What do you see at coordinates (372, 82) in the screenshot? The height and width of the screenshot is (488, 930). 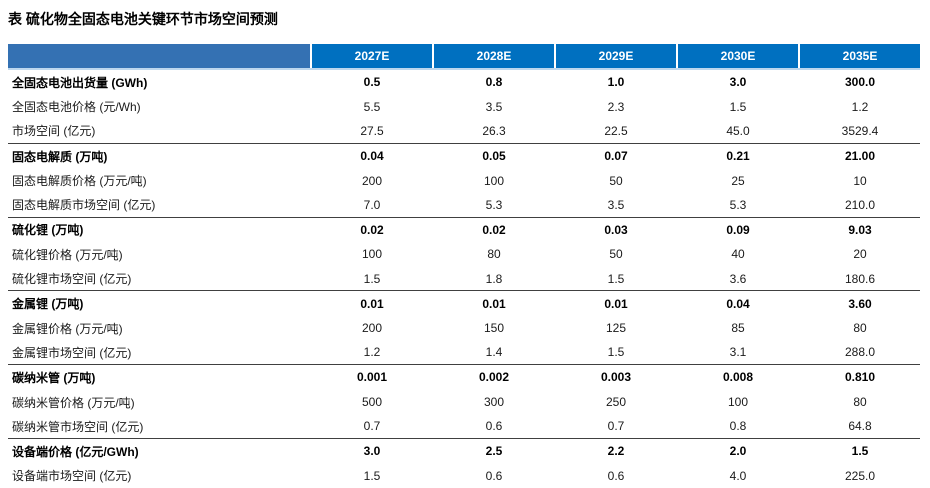 I see `cell: 0.5` at bounding box center [372, 82].